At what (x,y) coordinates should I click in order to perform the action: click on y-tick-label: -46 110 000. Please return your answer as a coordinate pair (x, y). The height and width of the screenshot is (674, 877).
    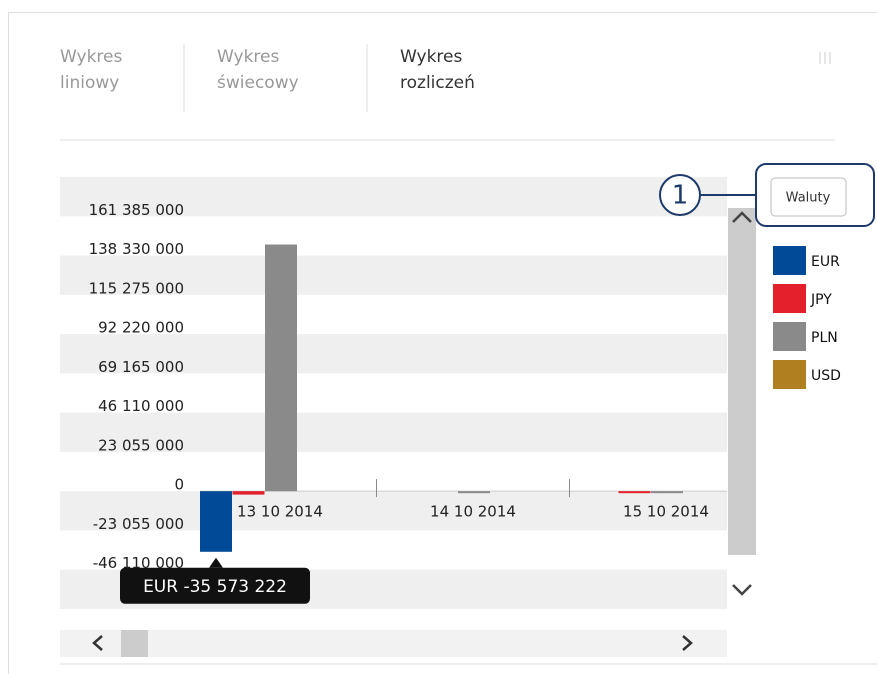
    Looking at the image, I should click on (138, 563).